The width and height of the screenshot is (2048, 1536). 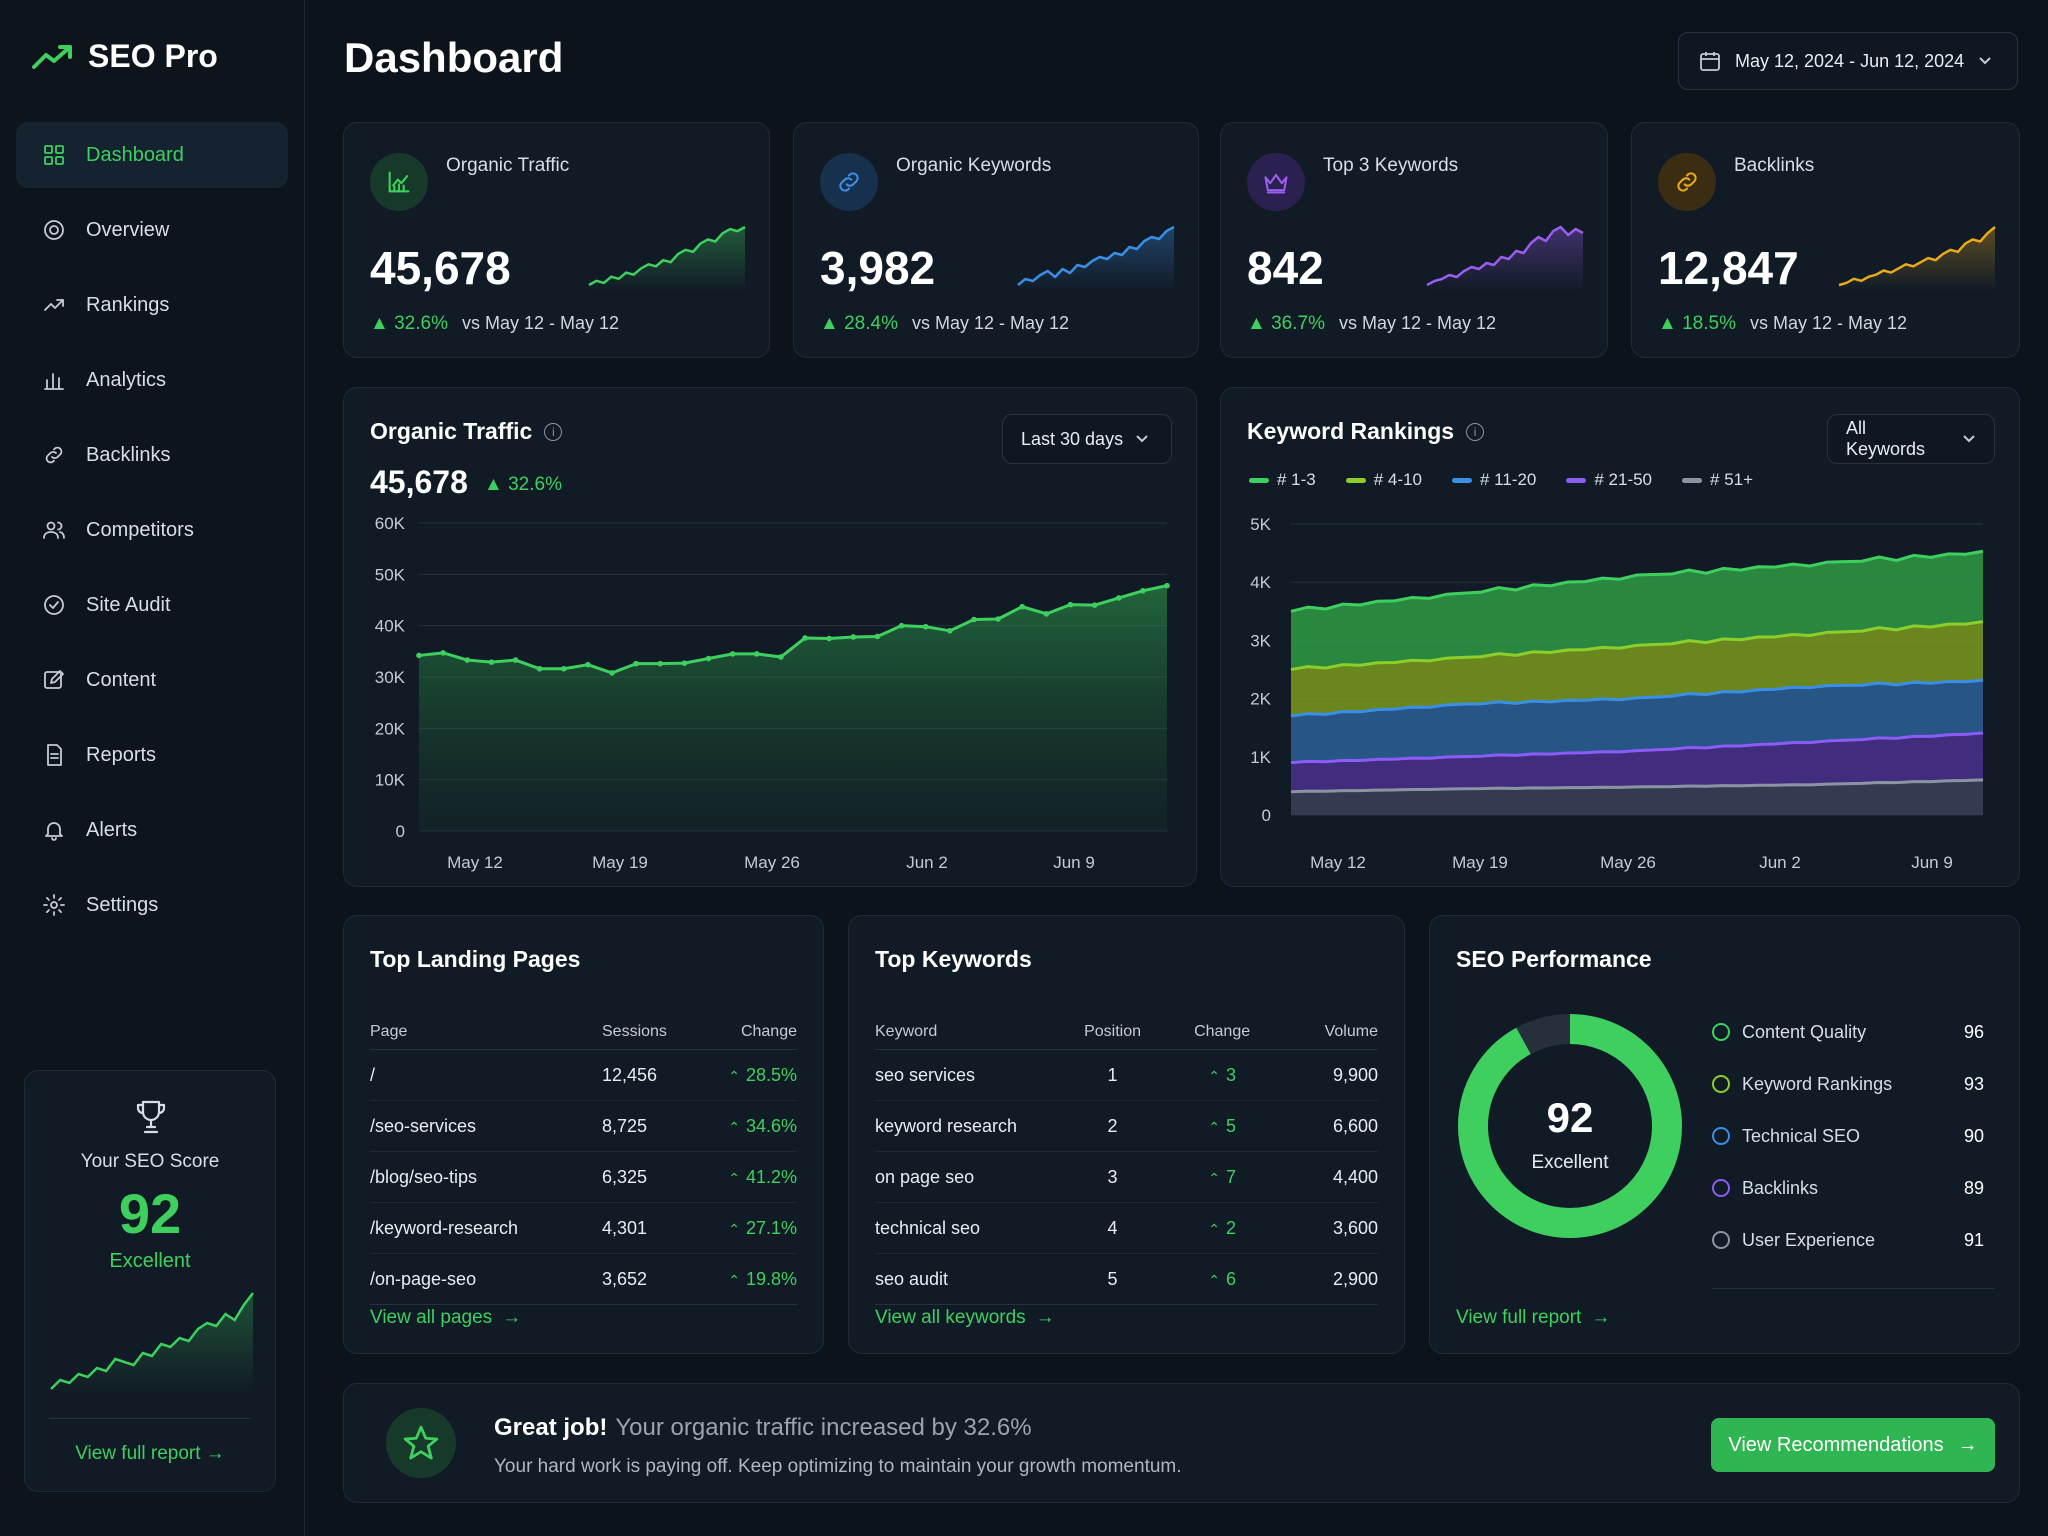 What do you see at coordinates (152, 455) in the screenshot?
I see `sidebar-item-backlinks: Backlinks` at bounding box center [152, 455].